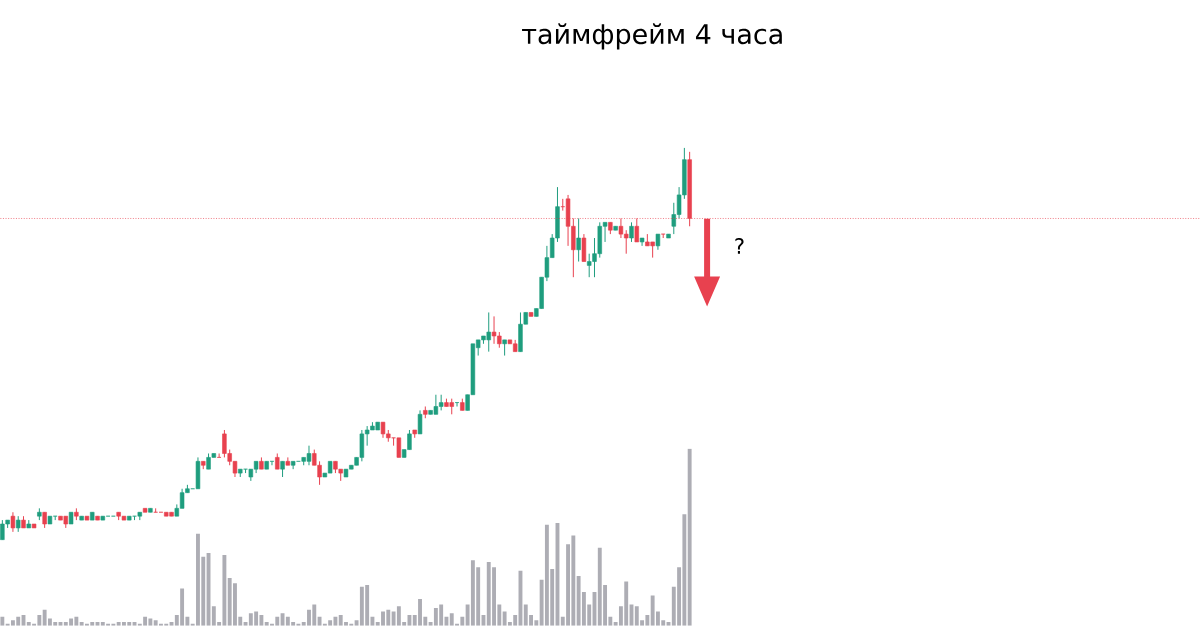  I want to click on chart-title: таймфрейм 4 часа, so click(652, 36).